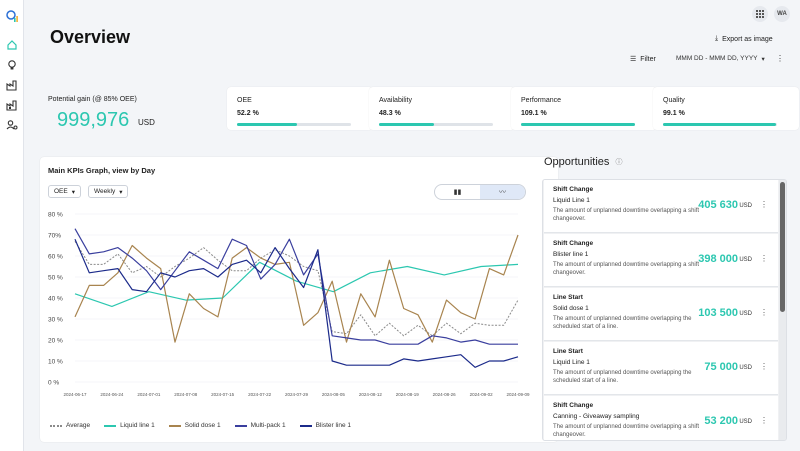 This screenshot has height=451, width=800. I want to click on legend-liquid-line-1: Liquid line 1, so click(129, 425).